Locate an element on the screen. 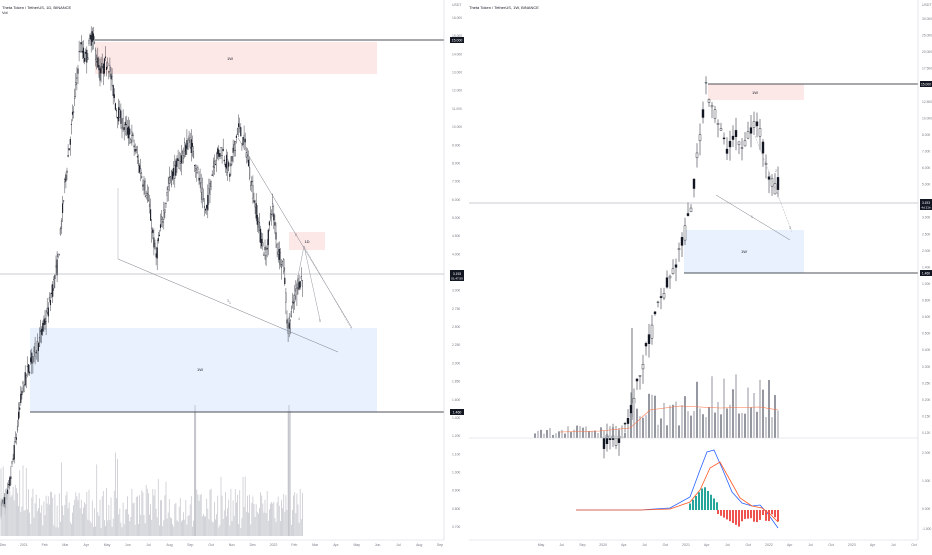 Image resolution: width=932 pixels, height=555 pixels. right-price-tick: 1.400 is located at coordinates (926, 267).